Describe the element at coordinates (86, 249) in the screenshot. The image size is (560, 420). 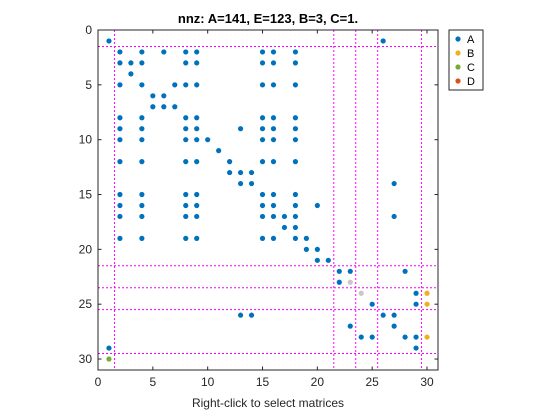
I see `y-tick-label: 20` at that location.